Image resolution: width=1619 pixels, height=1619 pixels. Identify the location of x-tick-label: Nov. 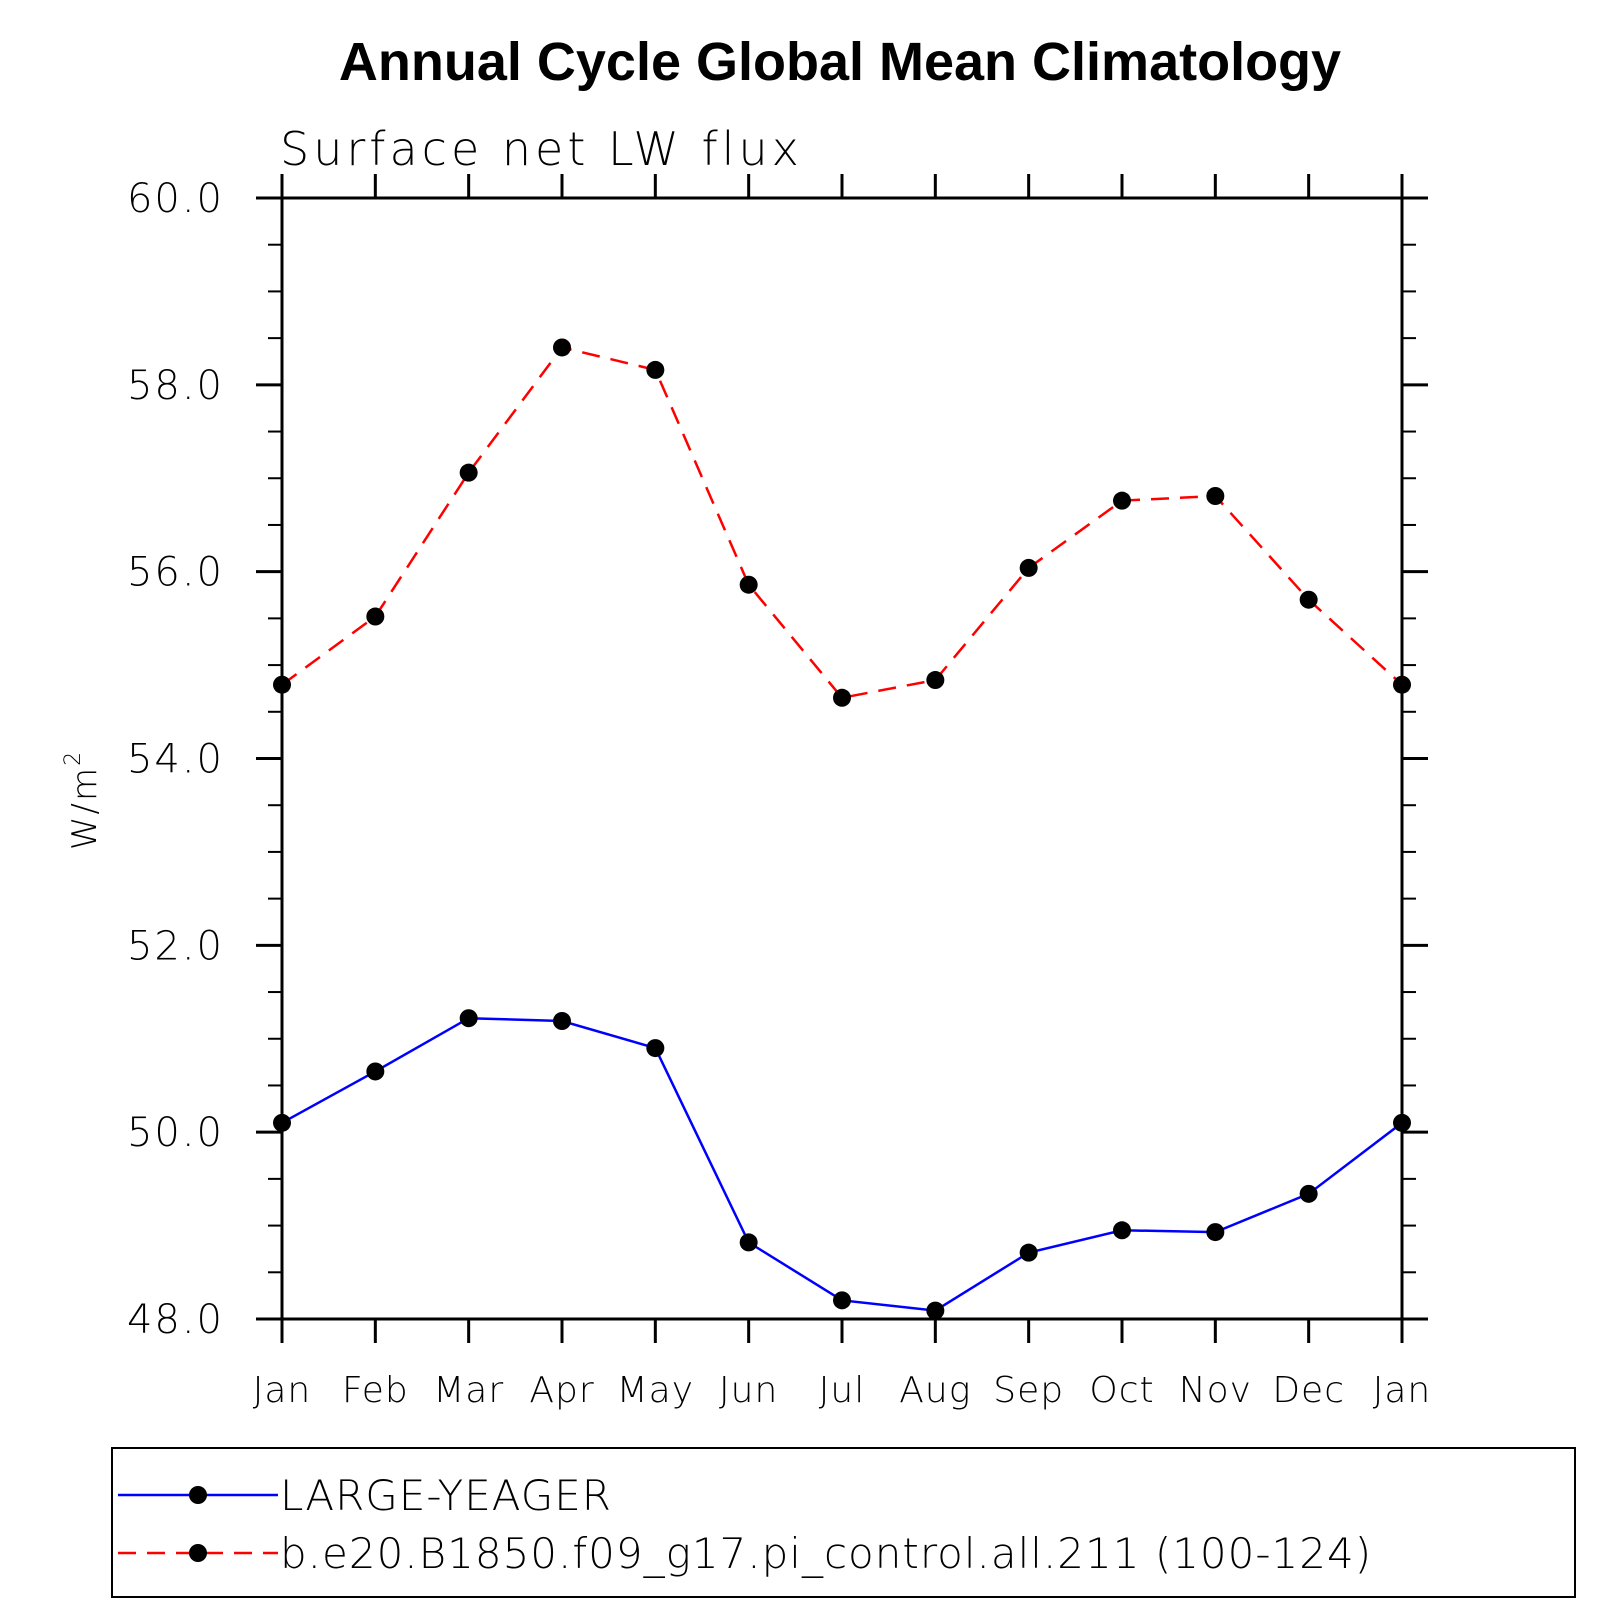
(1215, 1390).